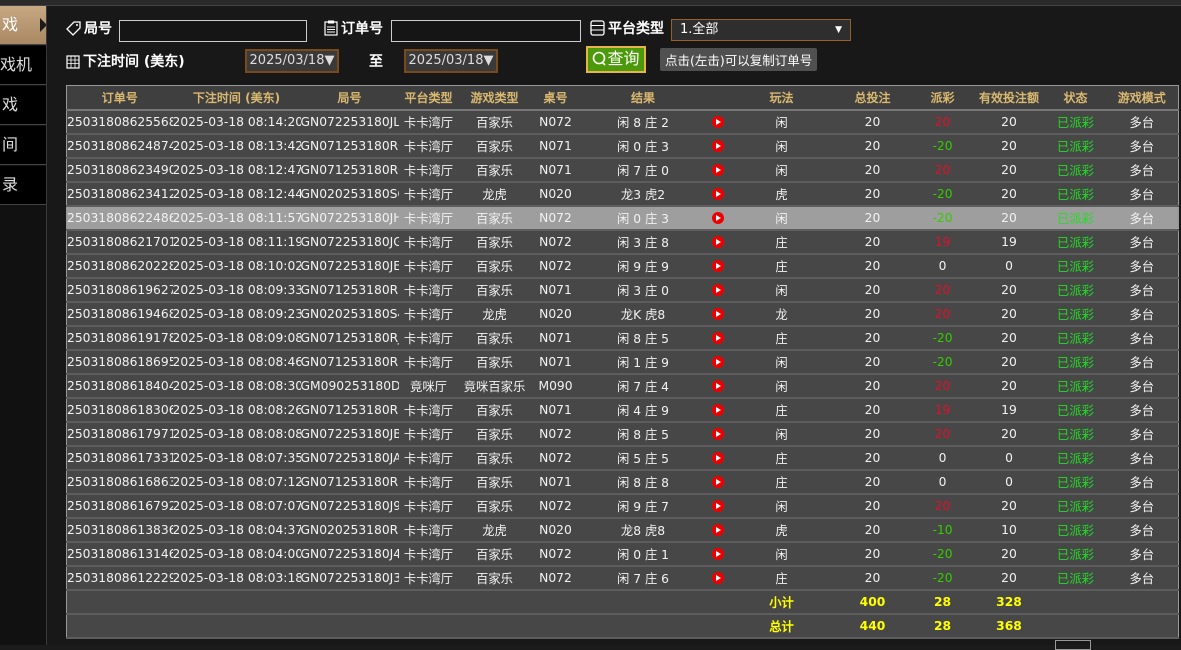 The width and height of the screenshot is (1181, 650). Describe the element at coordinates (119, 482) in the screenshot. I see `cell-order-no: 250318086168633` at that location.